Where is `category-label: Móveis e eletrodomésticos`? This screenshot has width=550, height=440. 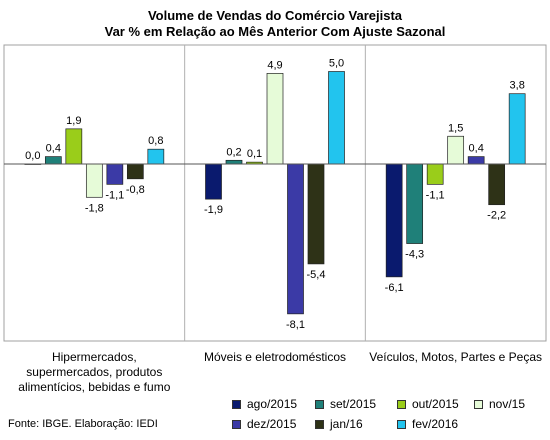
category-label: Móveis e eletrodomésticos is located at coordinates (275, 357).